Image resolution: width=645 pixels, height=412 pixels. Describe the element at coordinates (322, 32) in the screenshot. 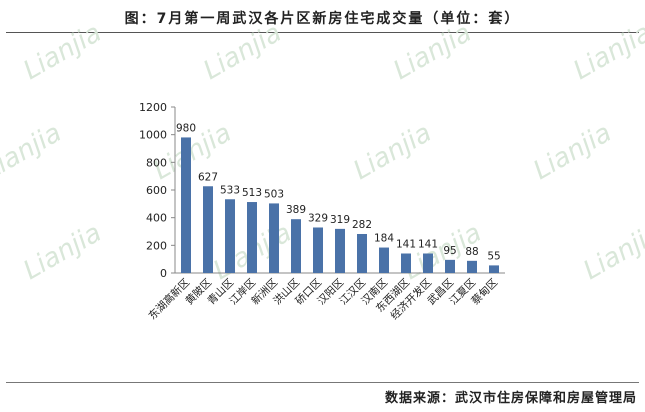

I see `title-divider` at that location.